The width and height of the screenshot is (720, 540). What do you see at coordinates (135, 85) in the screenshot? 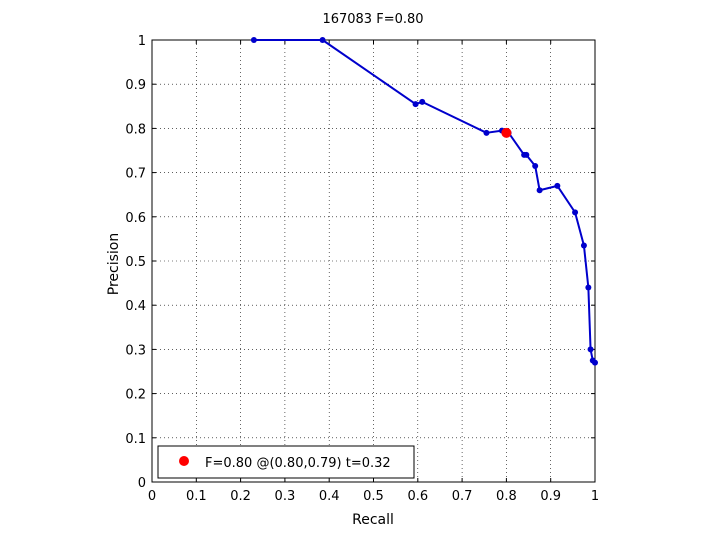
I see `y-tick-label: 0.9` at bounding box center [135, 85].